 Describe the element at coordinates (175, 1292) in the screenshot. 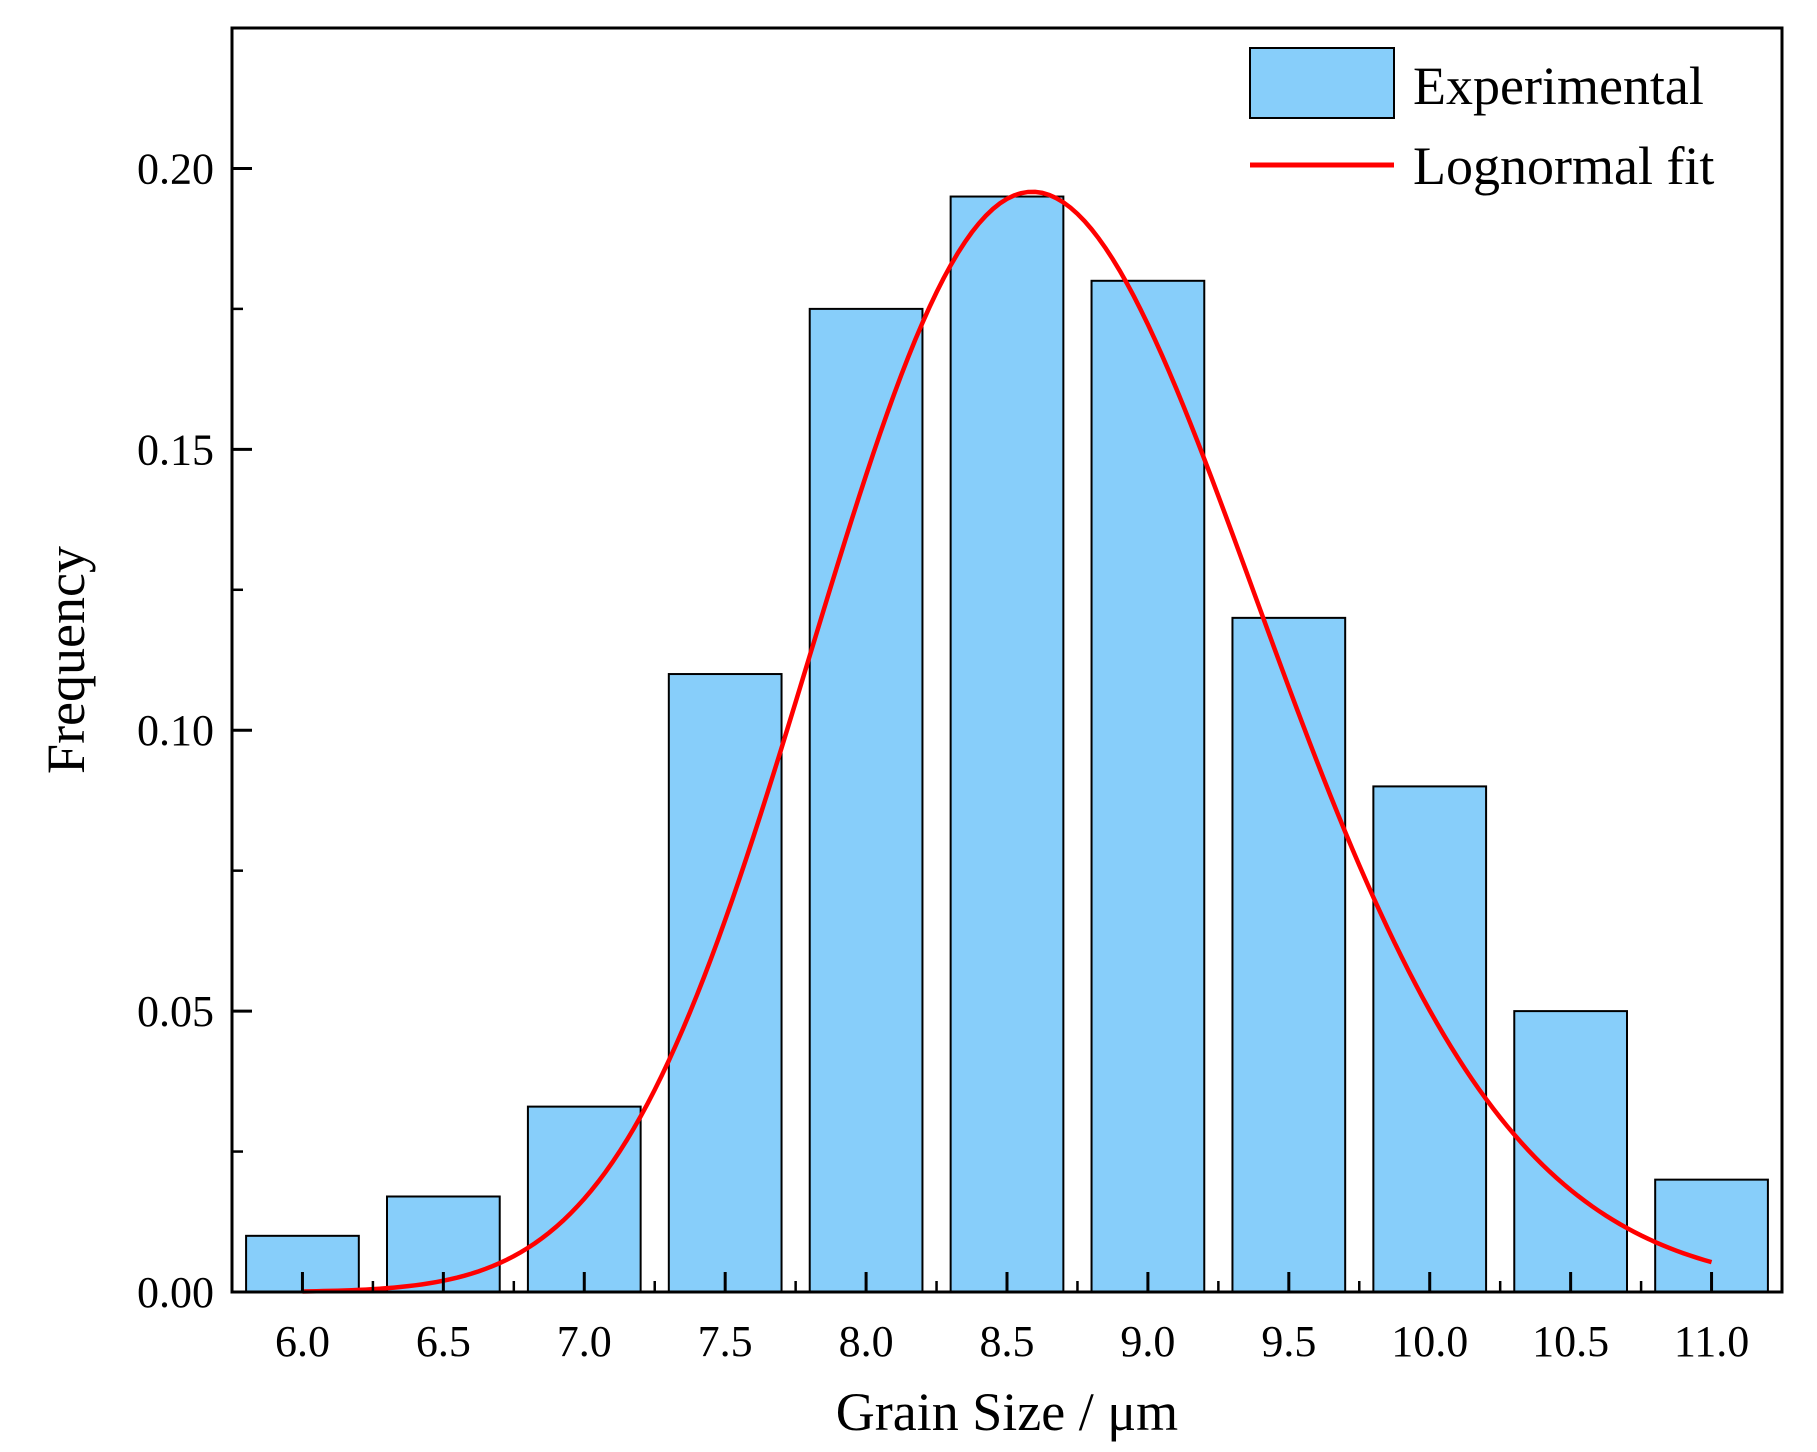

I see `y-tick-label: 0.00` at that location.